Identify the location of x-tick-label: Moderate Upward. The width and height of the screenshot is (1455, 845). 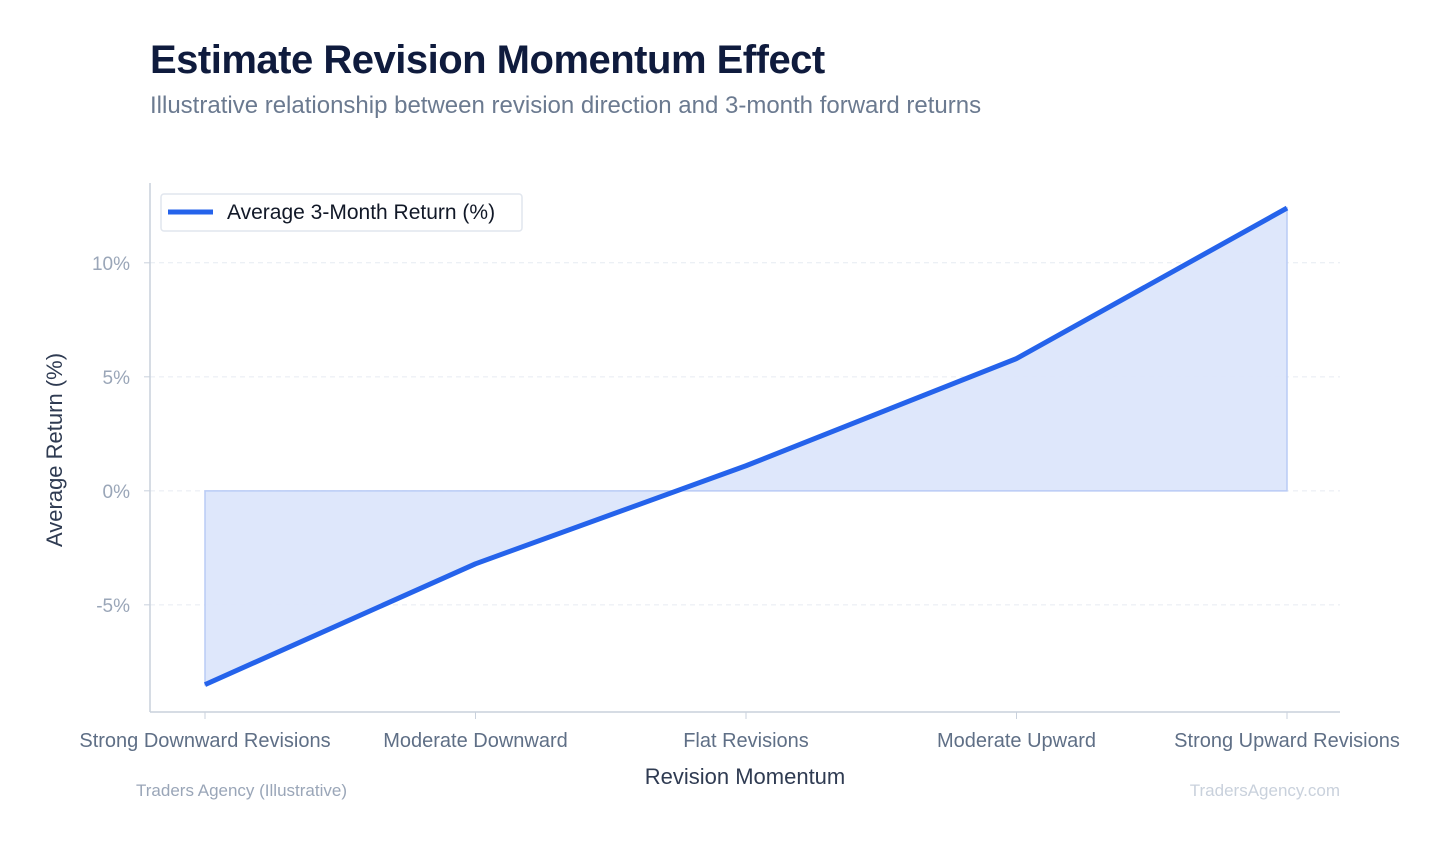
(1016, 741).